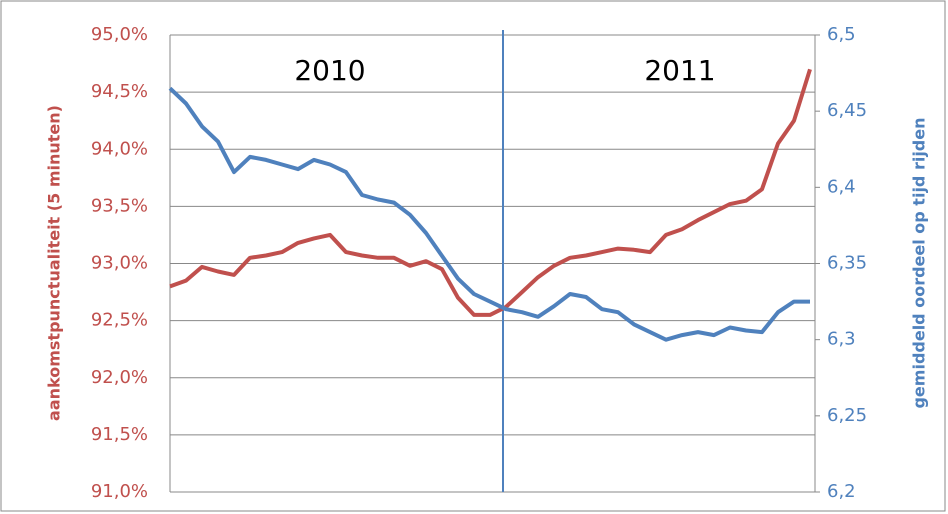  What do you see at coordinates (119, 148) in the screenshot?
I see `y-tick-label: 94,0%` at bounding box center [119, 148].